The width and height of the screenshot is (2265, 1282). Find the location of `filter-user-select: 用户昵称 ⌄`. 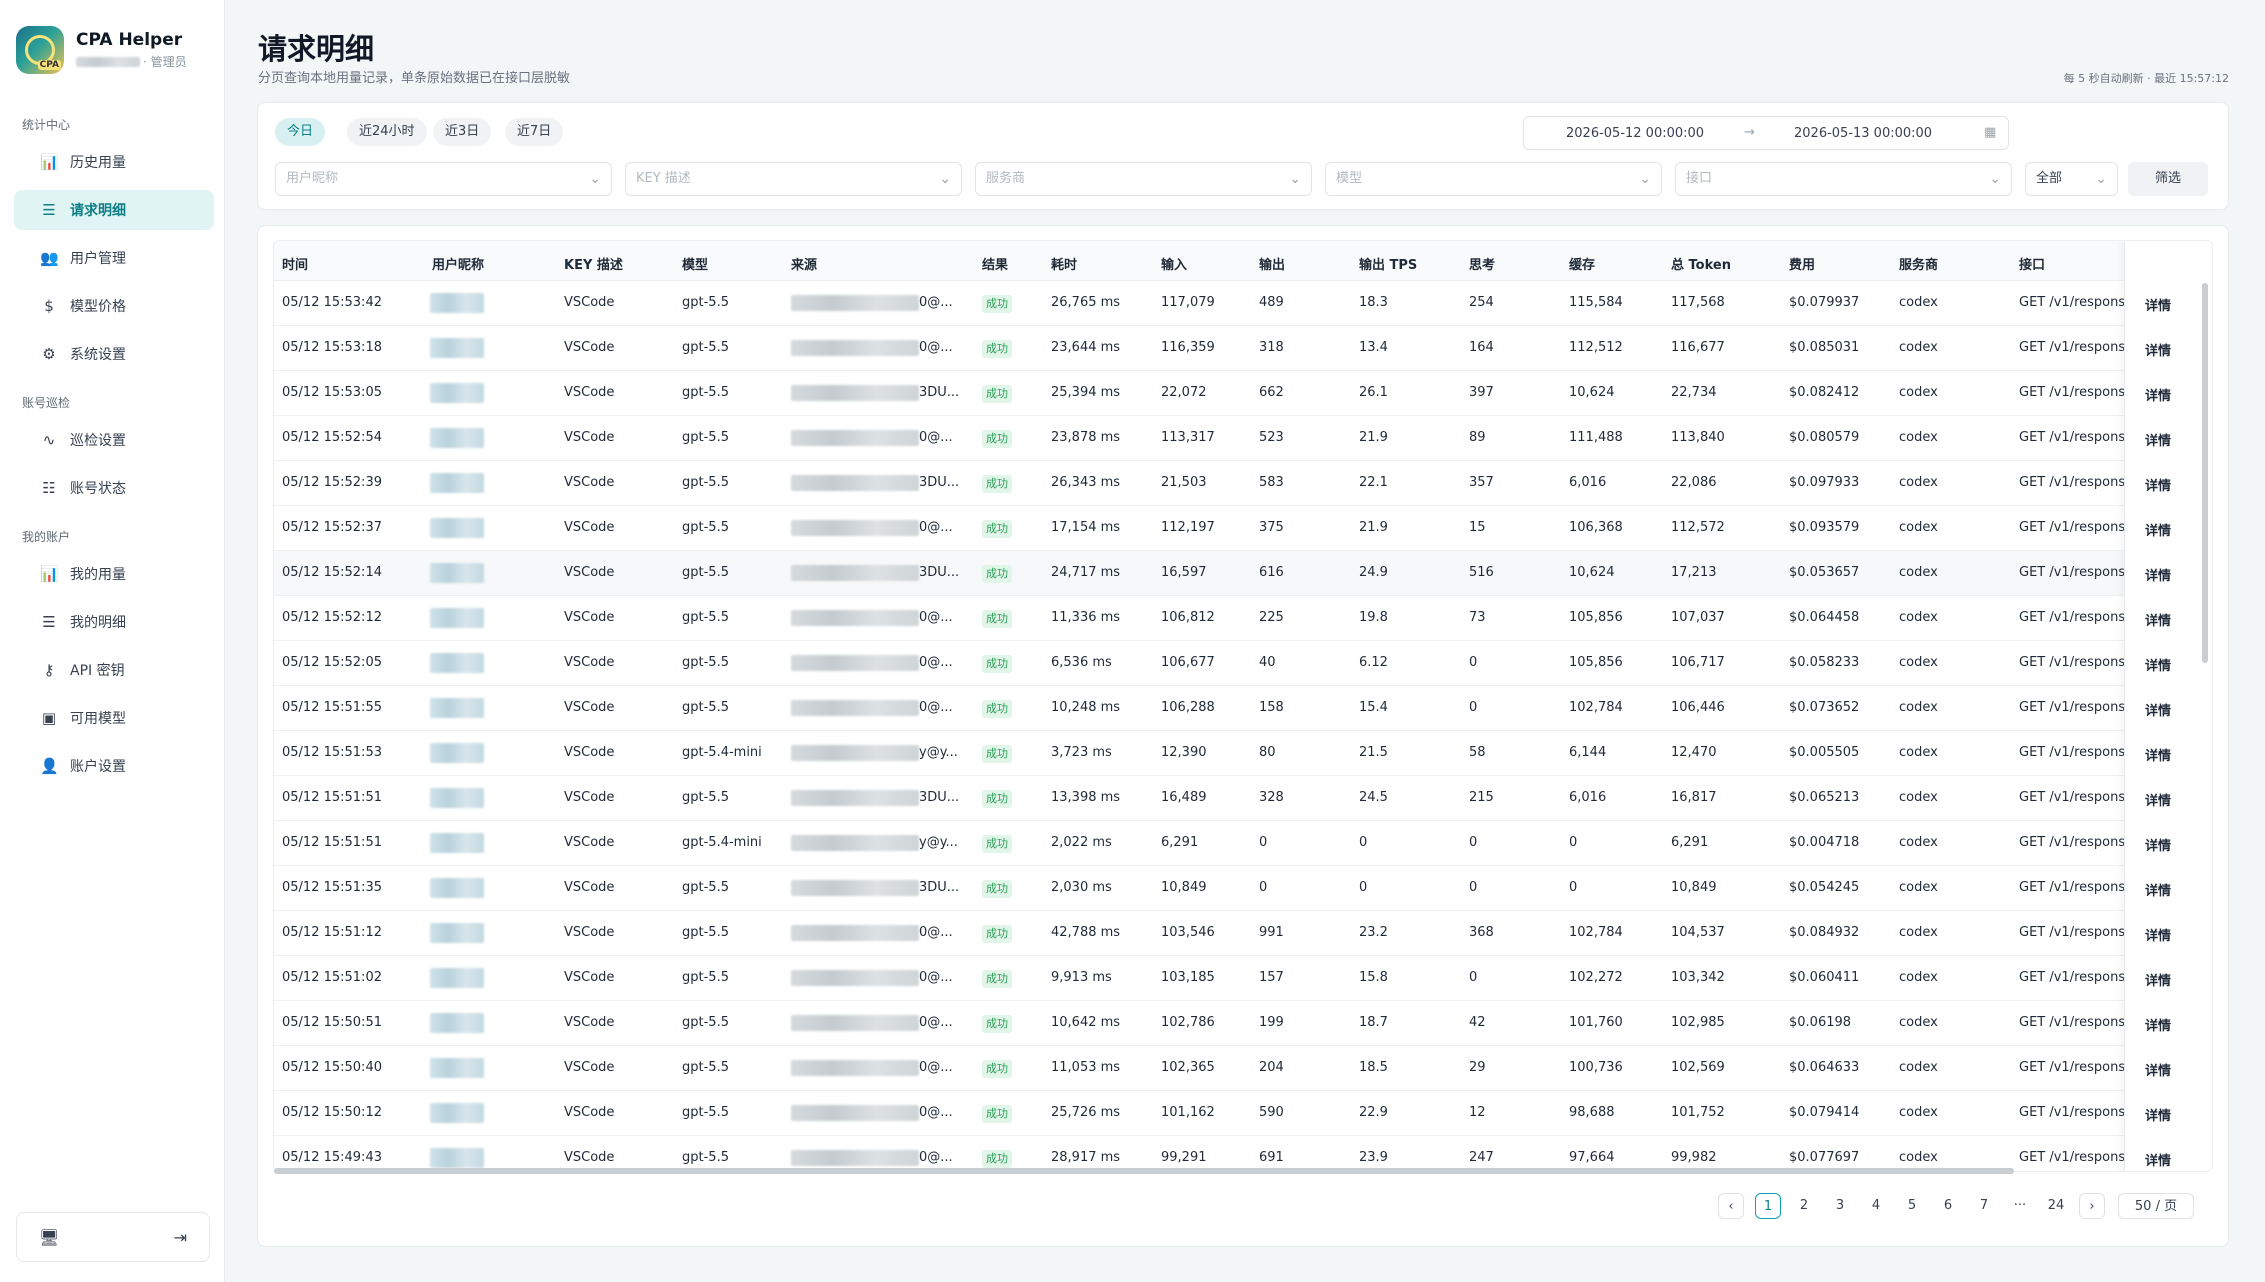

filter-user-select: 用户昵称 ⌄ is located at coordinates (443, 179).